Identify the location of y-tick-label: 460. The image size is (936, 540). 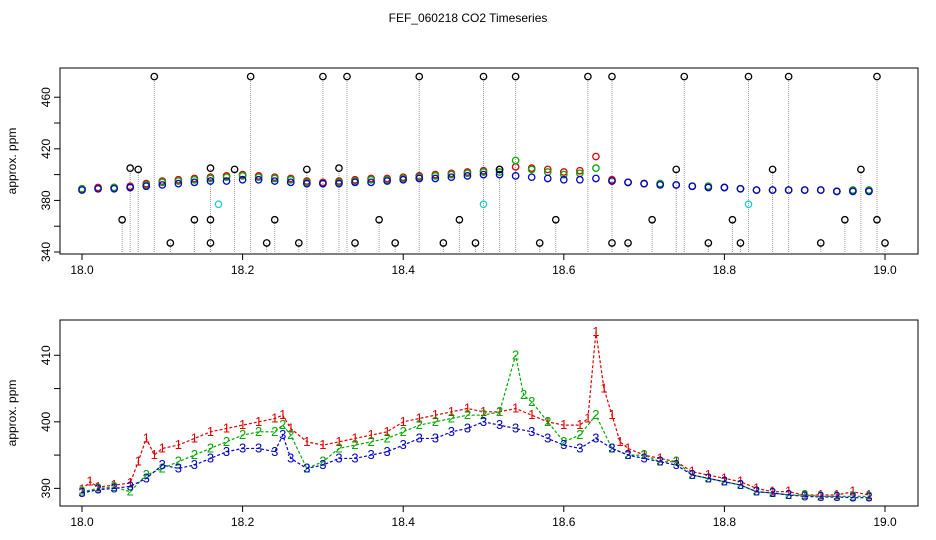
(46, 97).